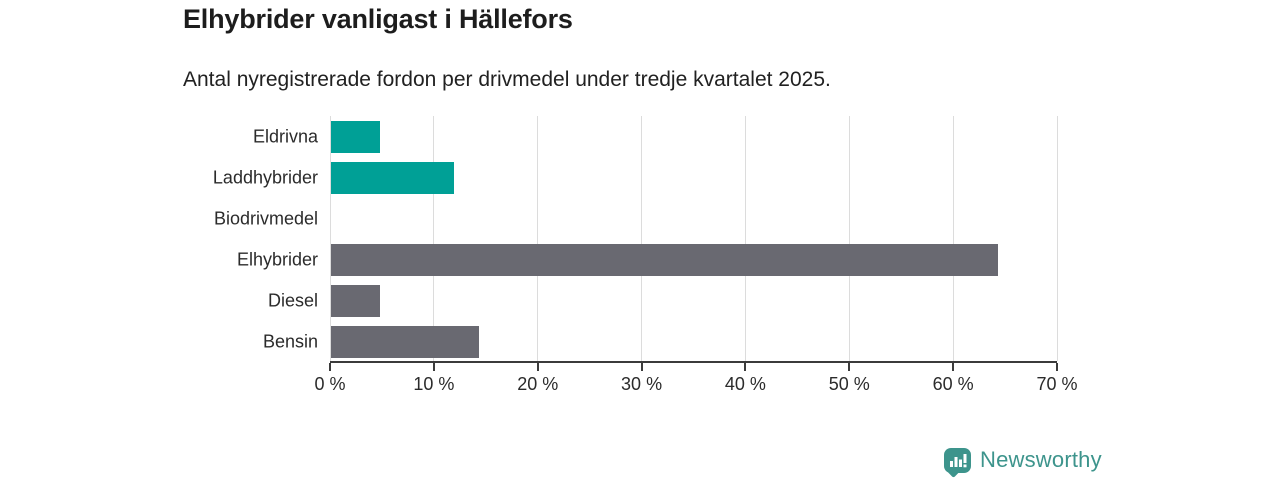 This screenshot has height=480, width=1280. I want to click on x-tick-label-30: 30 %, so click(642, 384).